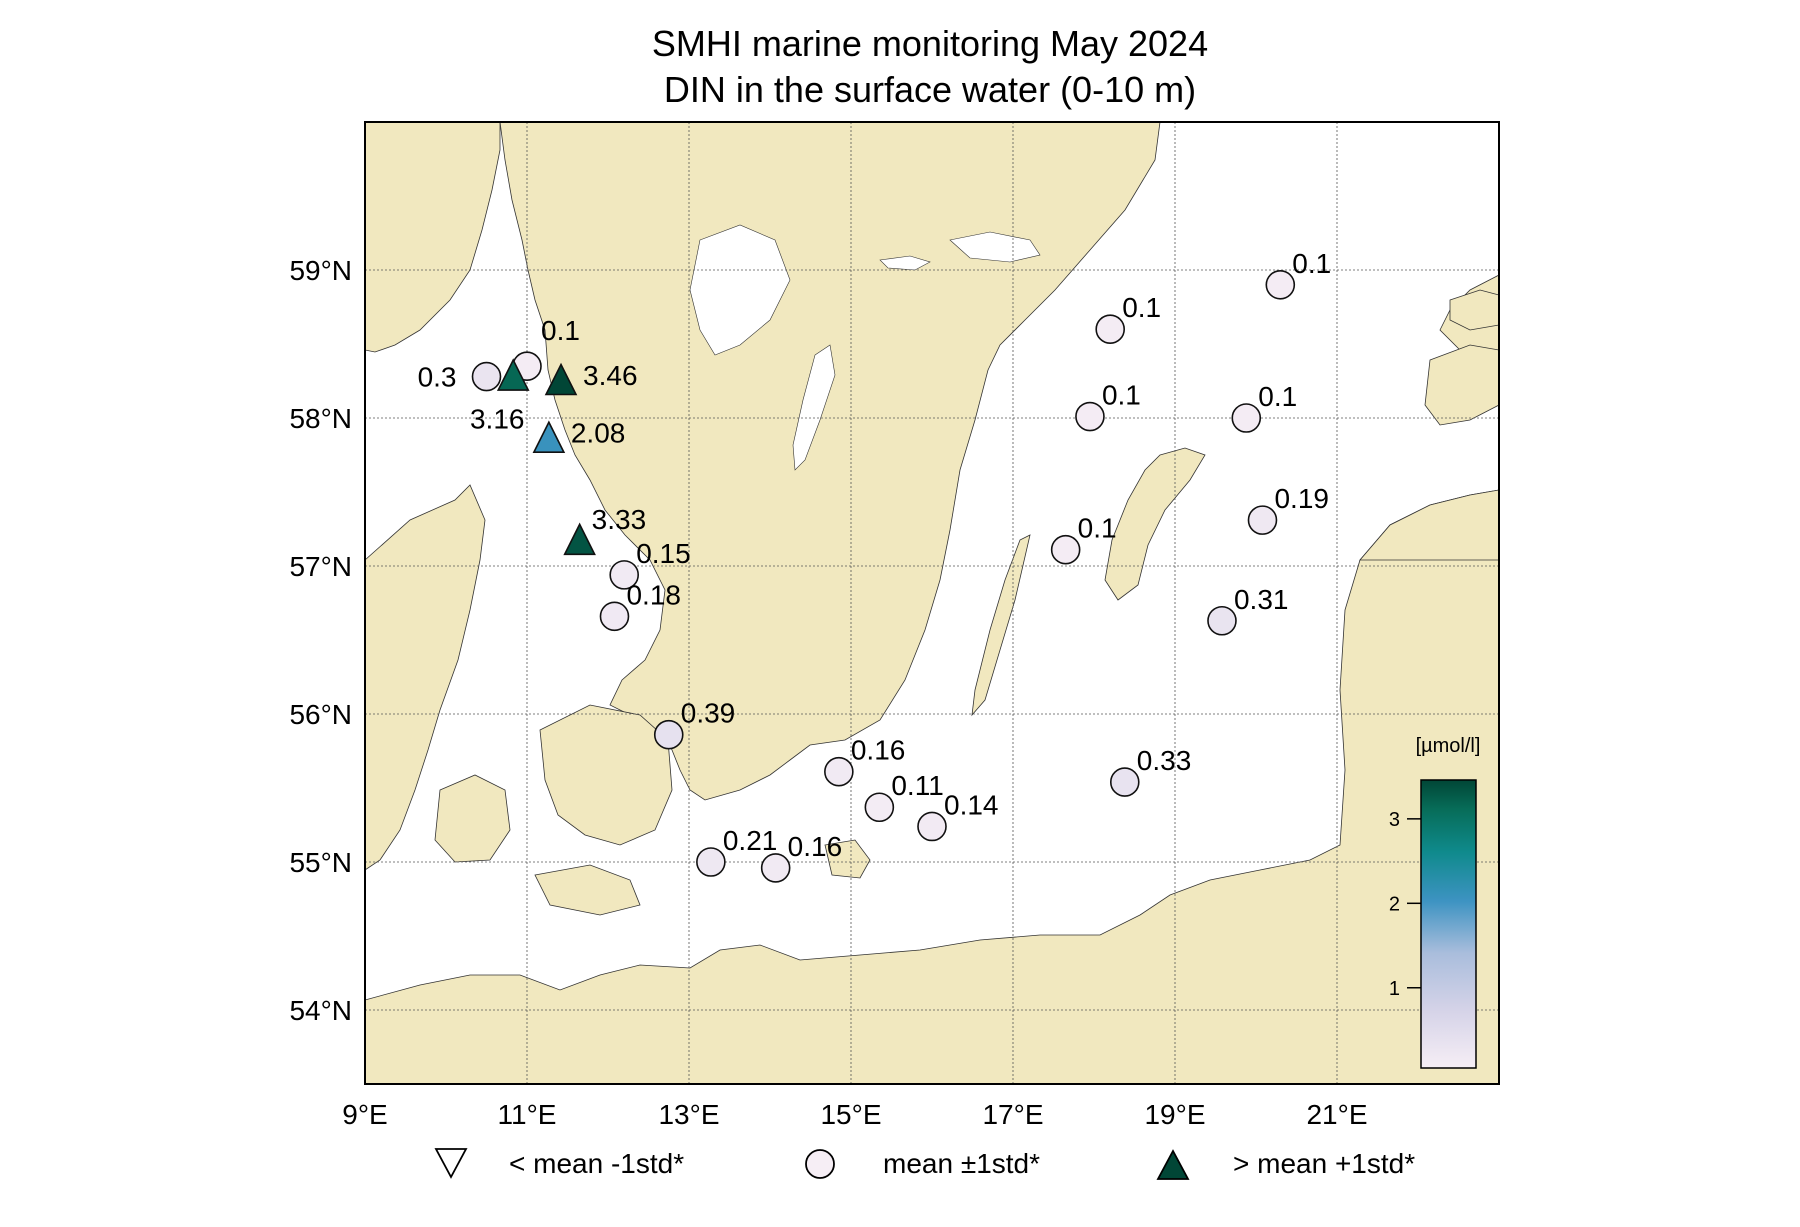  Describe the element at coordinates (320, 566) in the screenshot. I see `lat-tick-label: 57°N` at that location.